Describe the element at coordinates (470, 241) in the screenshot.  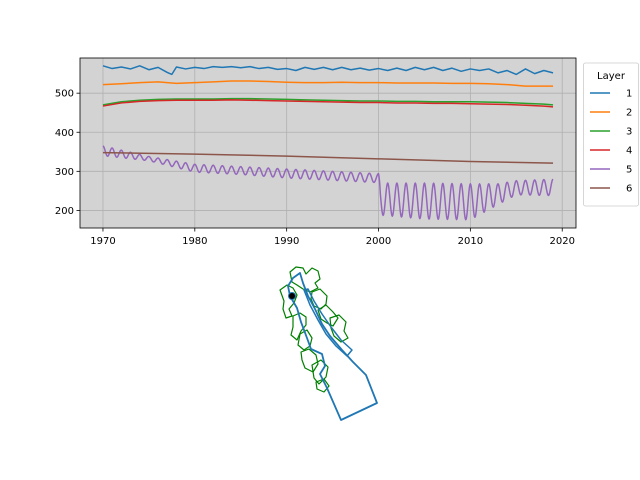
I see `x-tick-label: 2010` at that location.